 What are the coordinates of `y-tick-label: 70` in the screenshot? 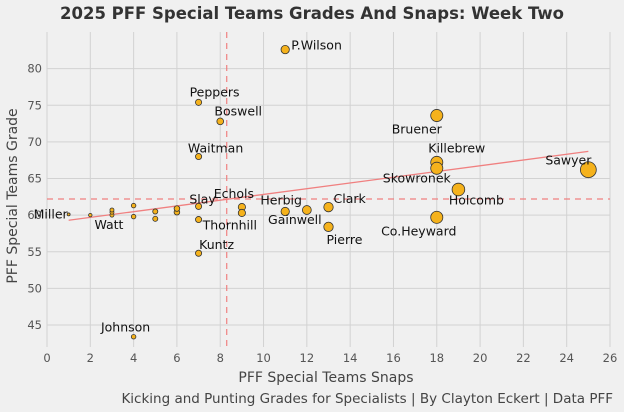 It's located at (34, 142).